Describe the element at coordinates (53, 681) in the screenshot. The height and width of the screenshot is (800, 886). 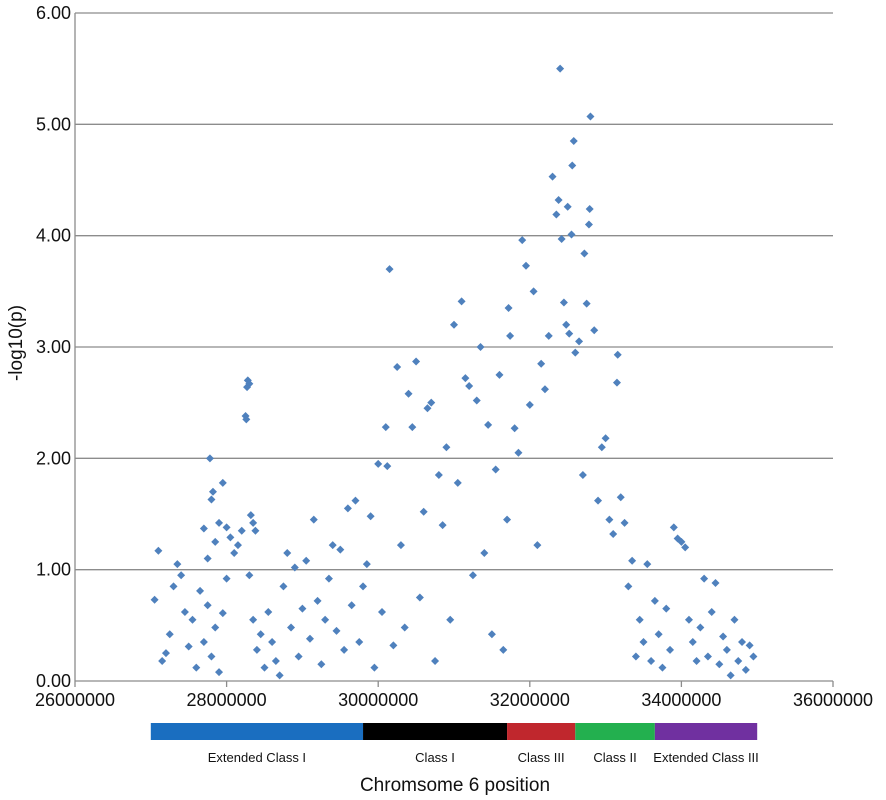
I see `y-tick-label: 0.00` at that location.